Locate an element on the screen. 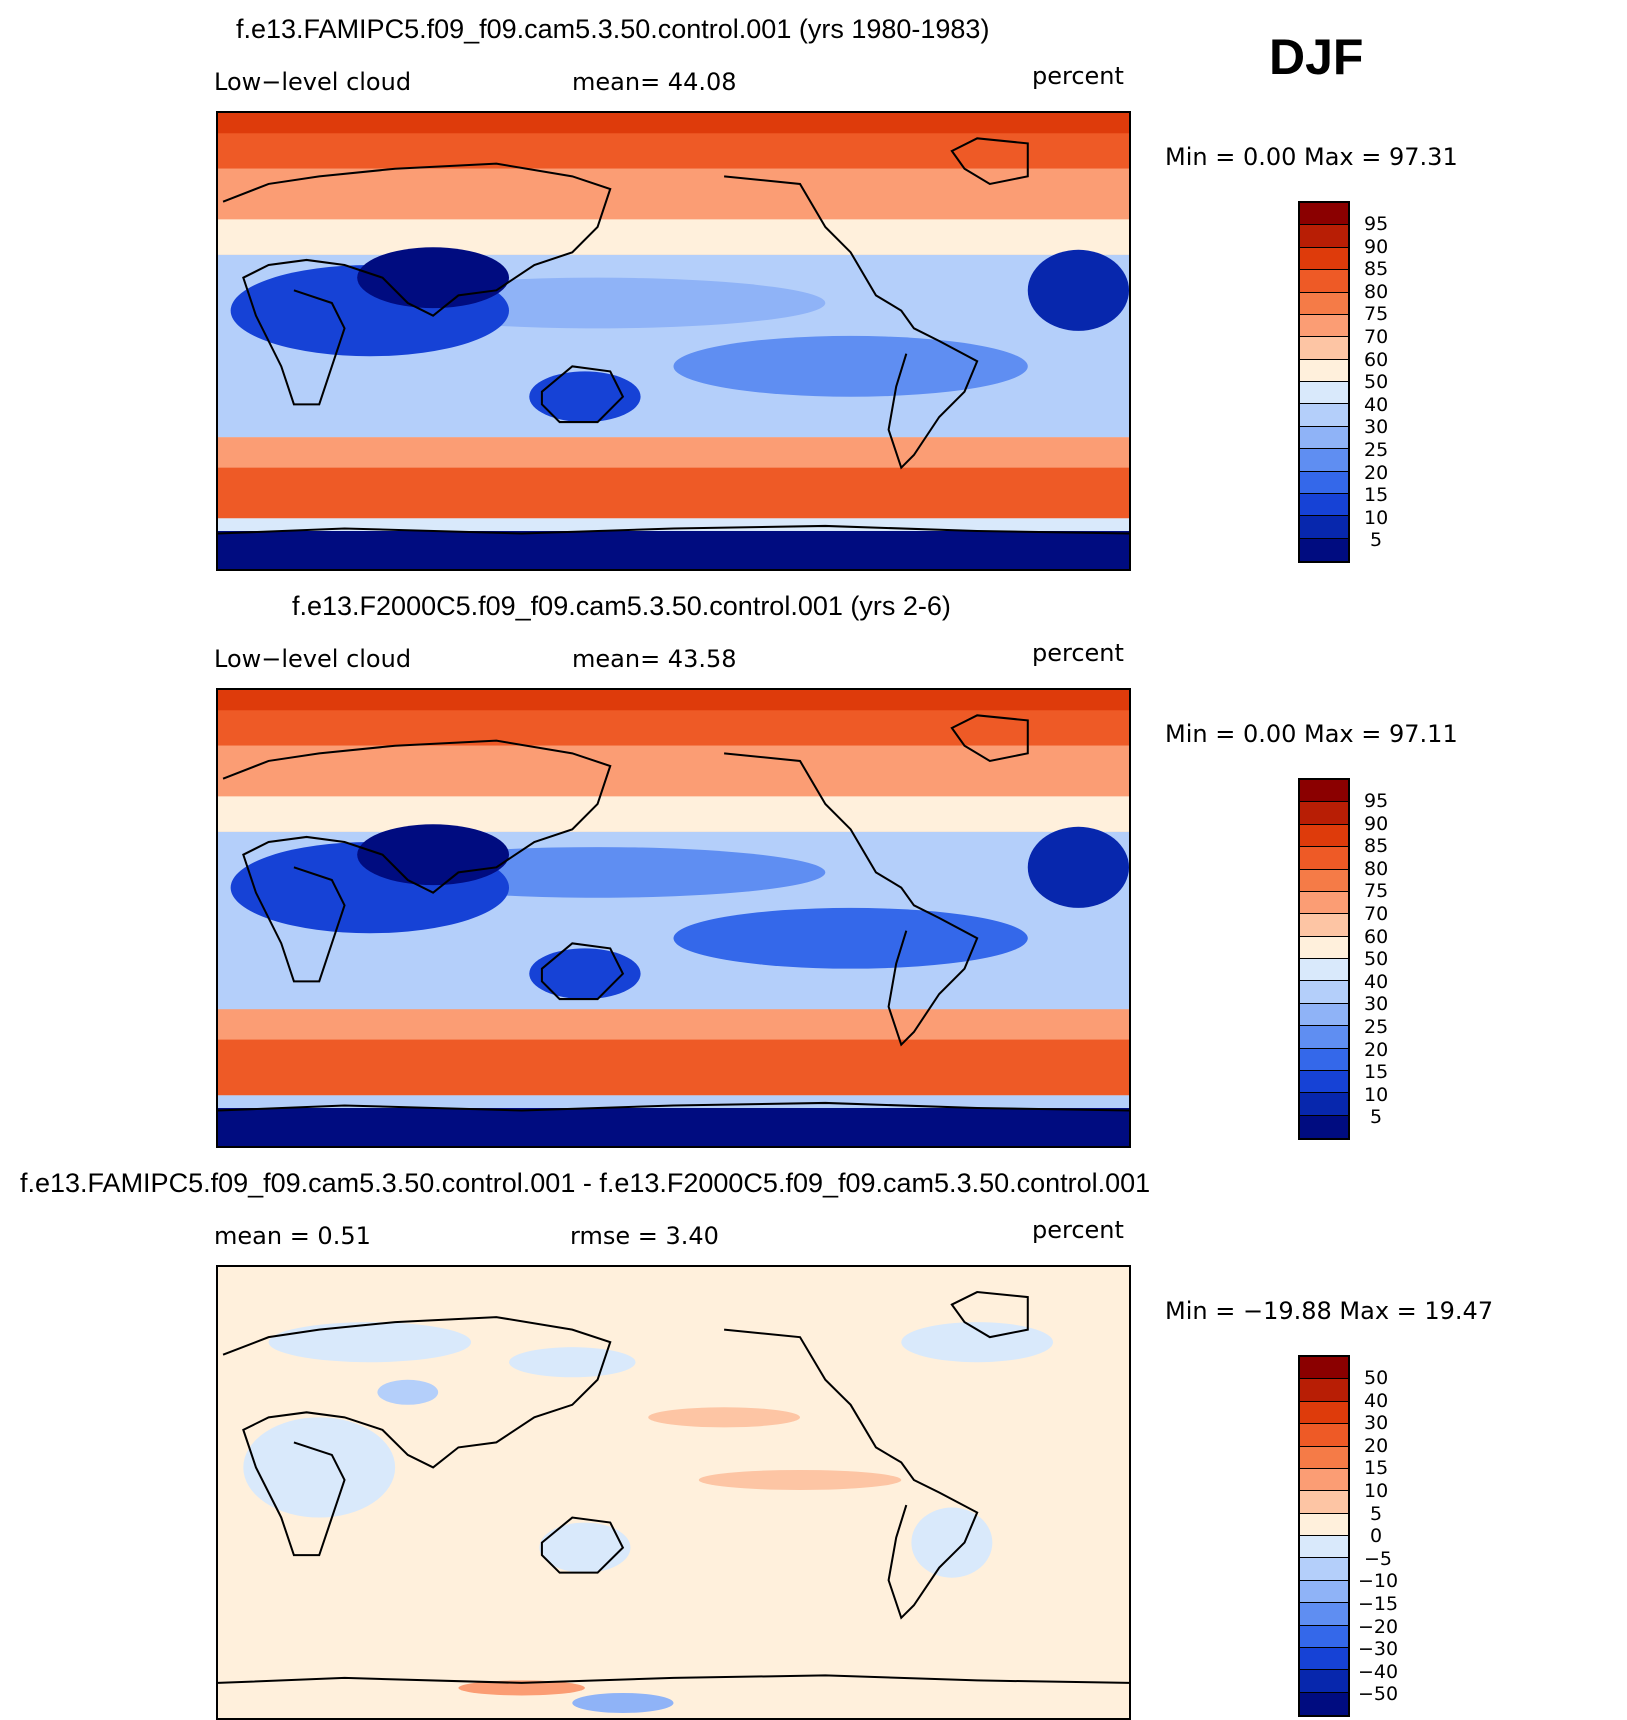 Image resolution: width=1627 pixels, height=1720 pixels. panel-1-southern-ocean is located at coordinates (673, 493).